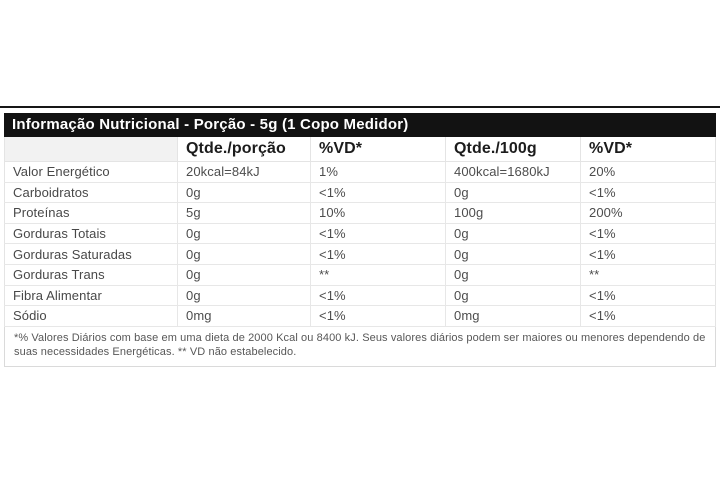  Describe the element at coordinates (513, 149) in the screenshot. I see `column-header-qtde-100g: Qtde./100g` at that location.